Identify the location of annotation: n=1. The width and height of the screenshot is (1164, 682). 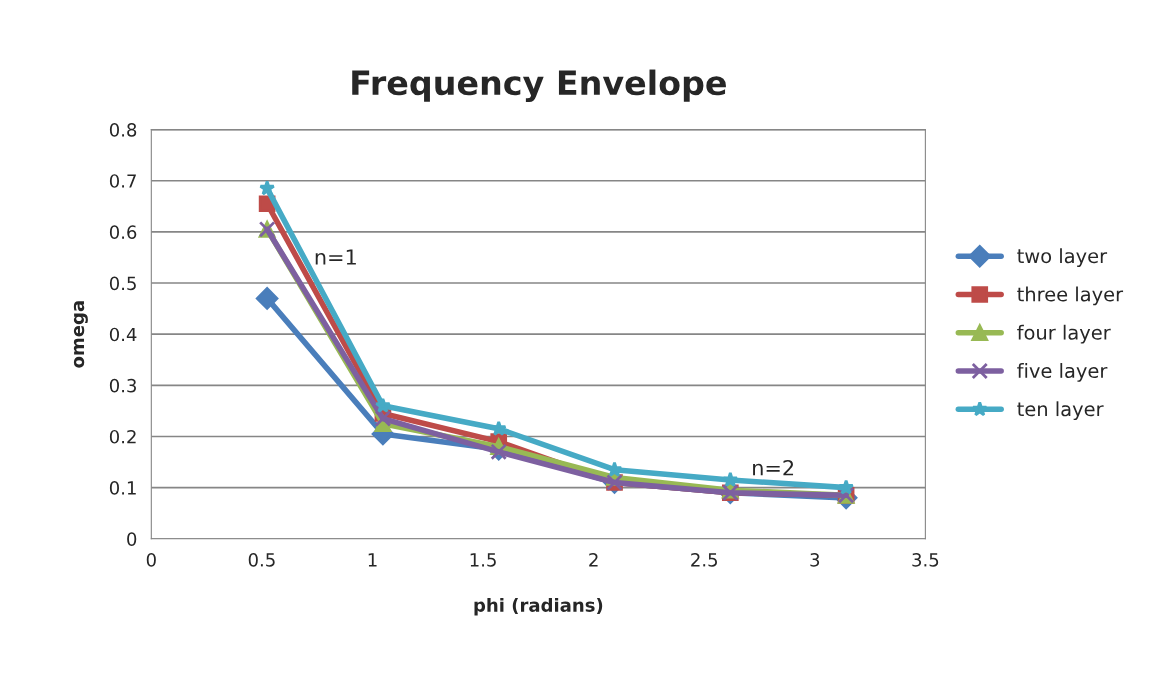
(335, 257).